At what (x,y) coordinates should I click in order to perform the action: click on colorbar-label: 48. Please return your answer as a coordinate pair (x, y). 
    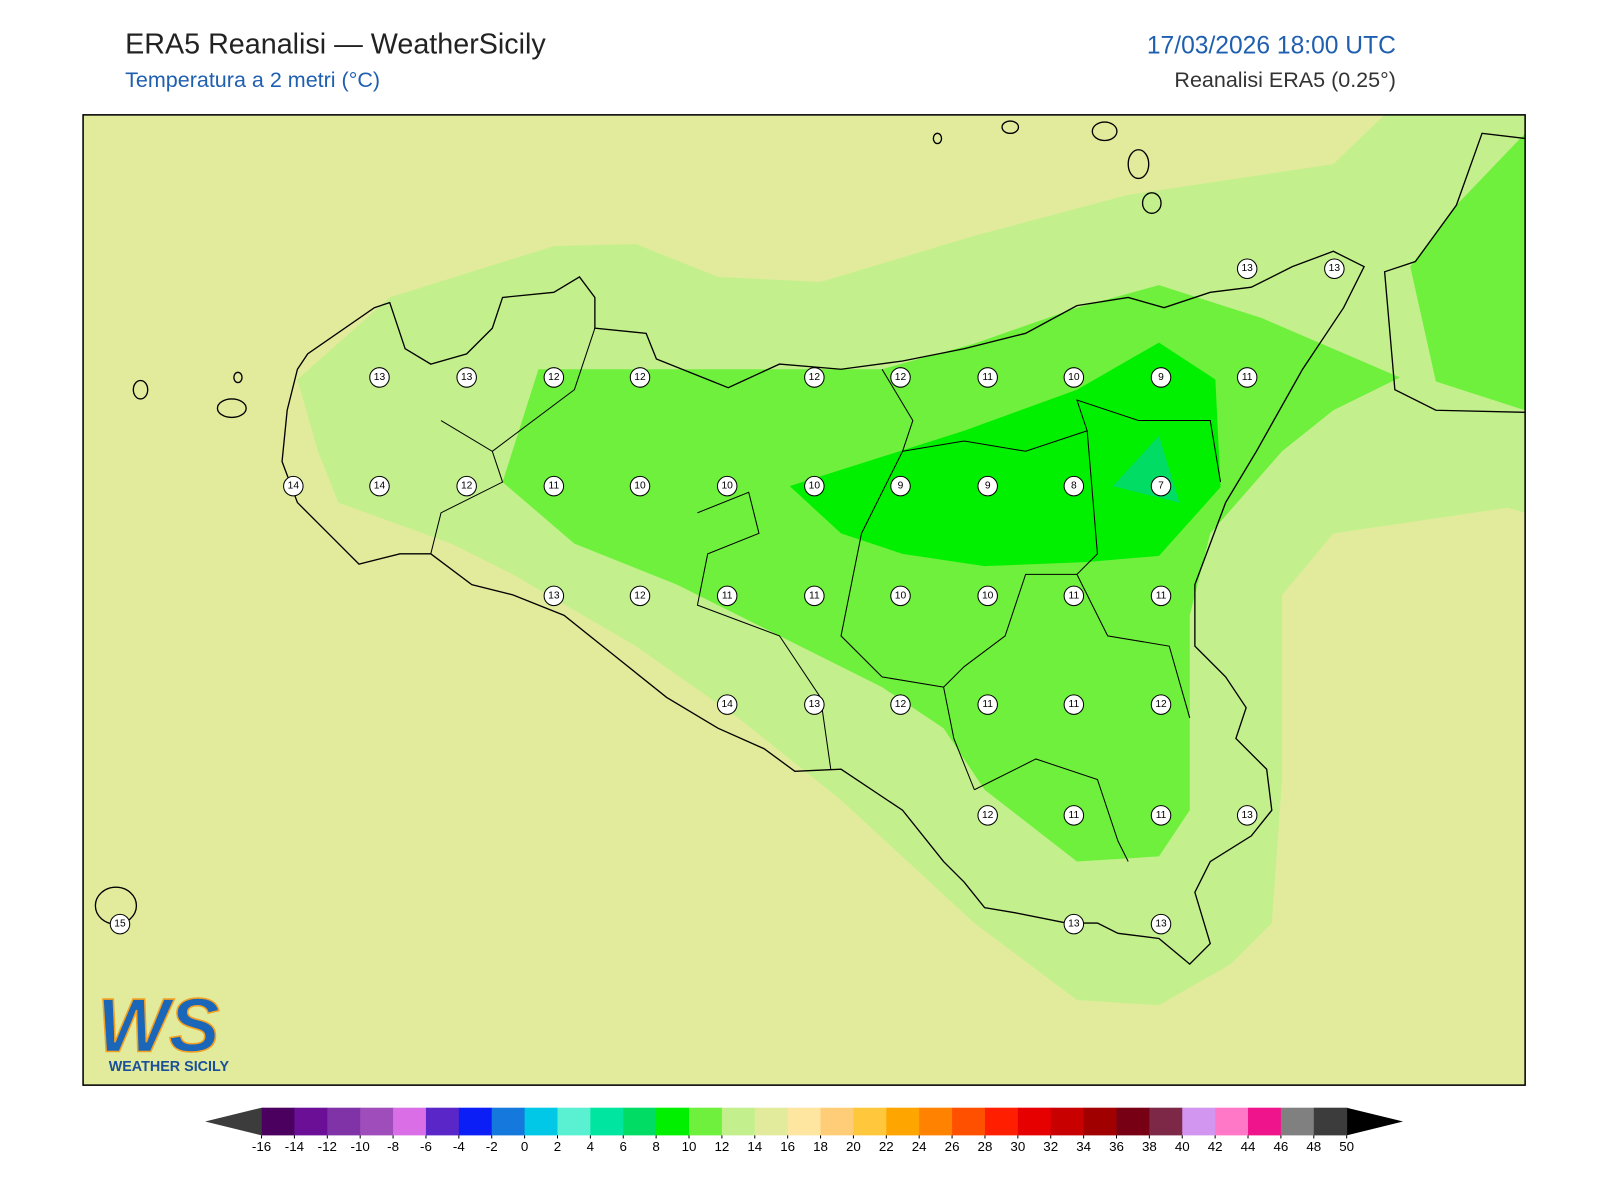
    Looking at the image, I should click on (1313, 1146).